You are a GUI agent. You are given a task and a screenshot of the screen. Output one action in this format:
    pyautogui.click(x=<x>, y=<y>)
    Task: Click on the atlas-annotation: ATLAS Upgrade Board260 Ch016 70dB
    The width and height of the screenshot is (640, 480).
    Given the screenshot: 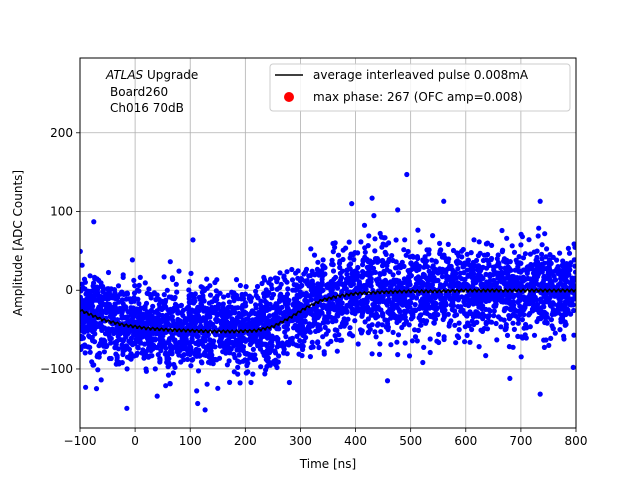 What is the action you would take?
    pyautogui.click(x=151, y=91)
    